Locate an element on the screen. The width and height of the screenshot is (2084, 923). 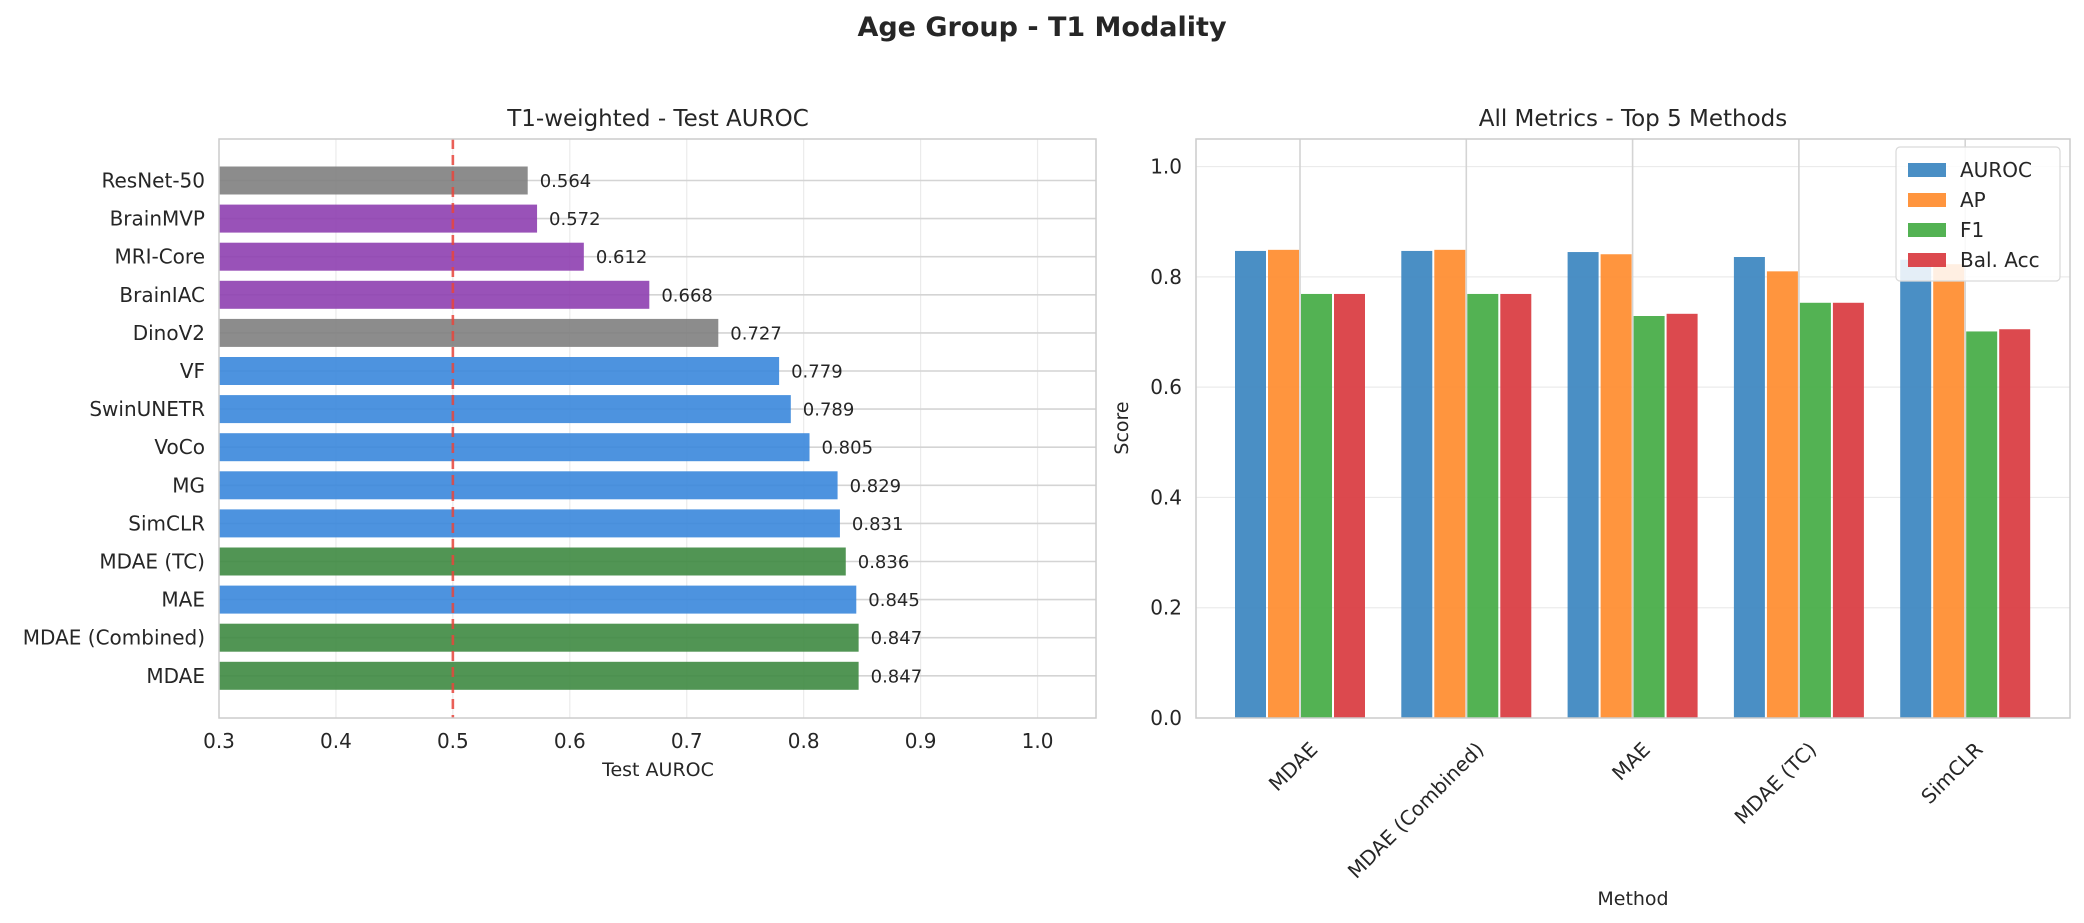
y-tick-label: DinoV2 is located at coordinates (169, 333).